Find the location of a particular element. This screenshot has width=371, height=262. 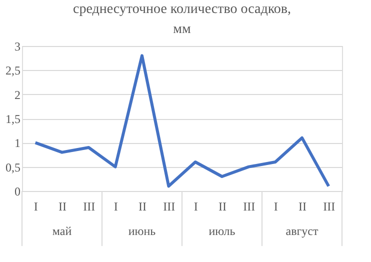

y-tick-label: 2 is located at coordinates (17, 95).